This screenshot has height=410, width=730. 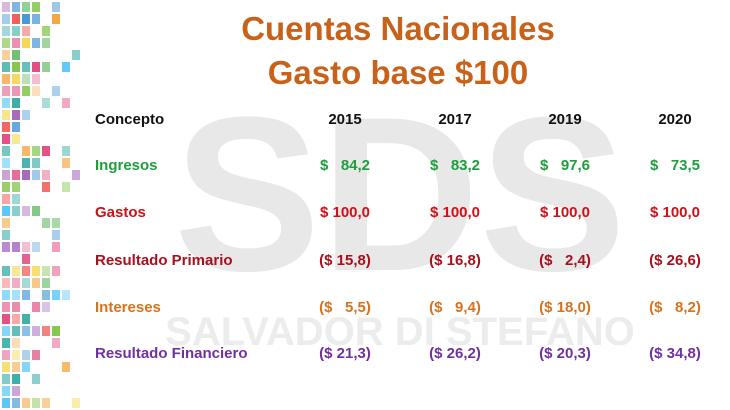 I want to click on row-label: Resultado Primario, so click(x=164, y=260).